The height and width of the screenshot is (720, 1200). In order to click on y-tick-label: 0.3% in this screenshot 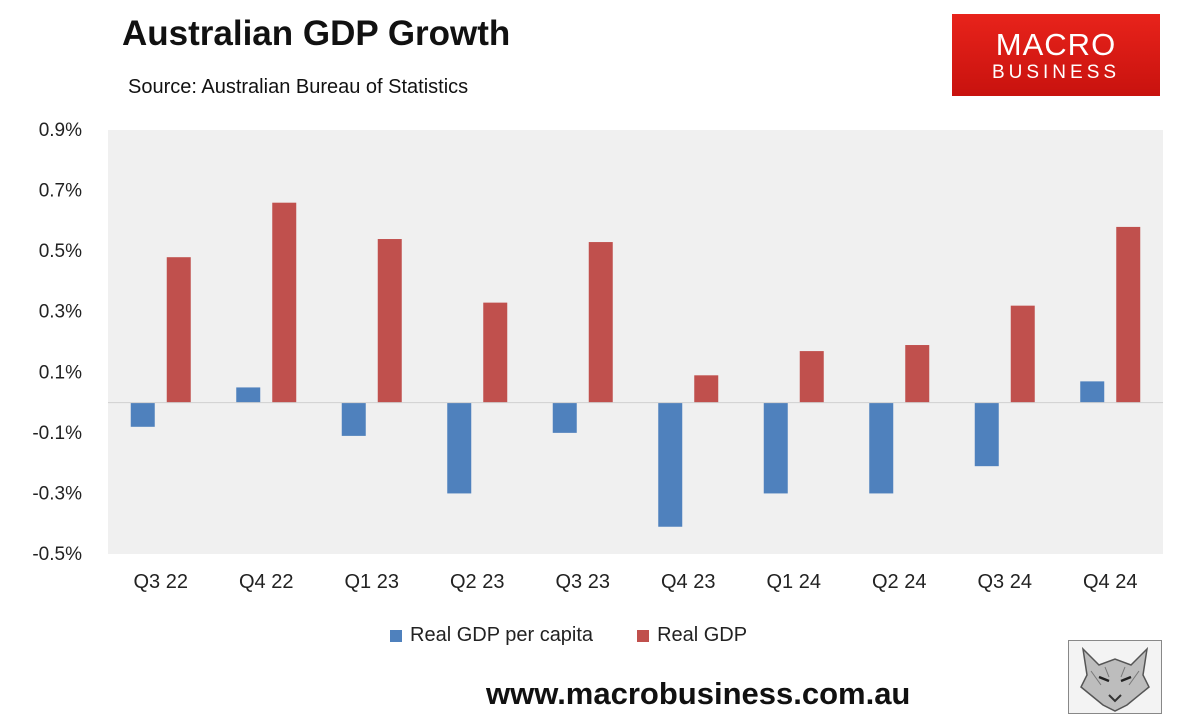, I will do `click(60, 312)`.